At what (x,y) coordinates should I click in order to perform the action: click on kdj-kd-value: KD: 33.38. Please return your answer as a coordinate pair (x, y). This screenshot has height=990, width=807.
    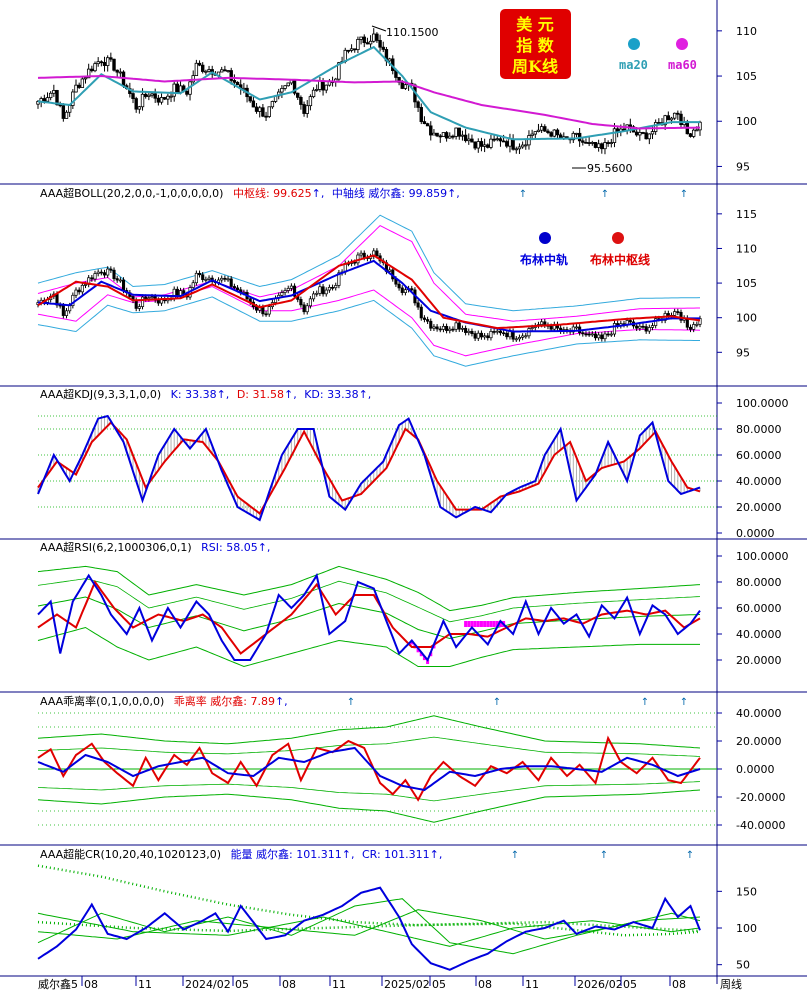
    Looking at the image, I should click on (331, 394).